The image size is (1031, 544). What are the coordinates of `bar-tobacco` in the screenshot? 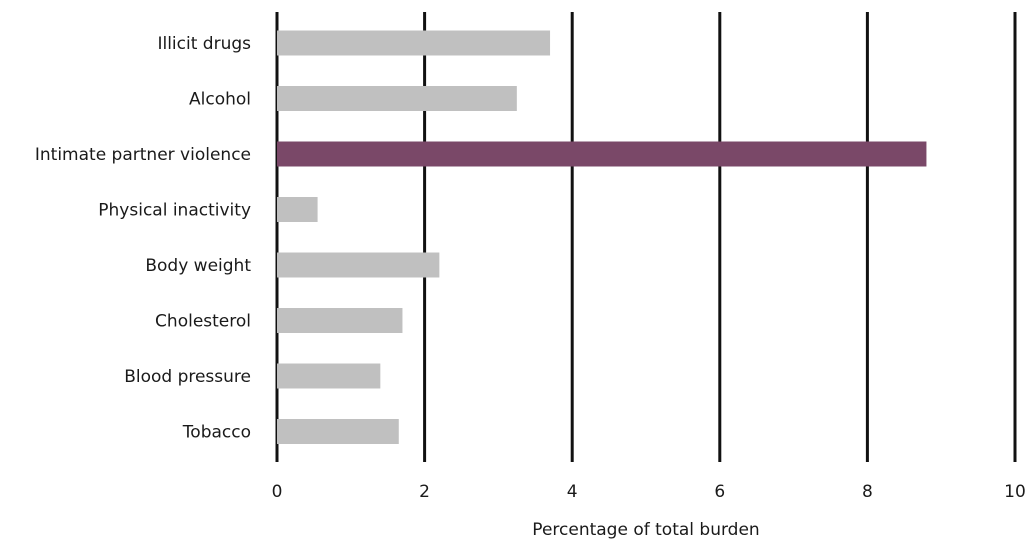 It's located at (338, 431).